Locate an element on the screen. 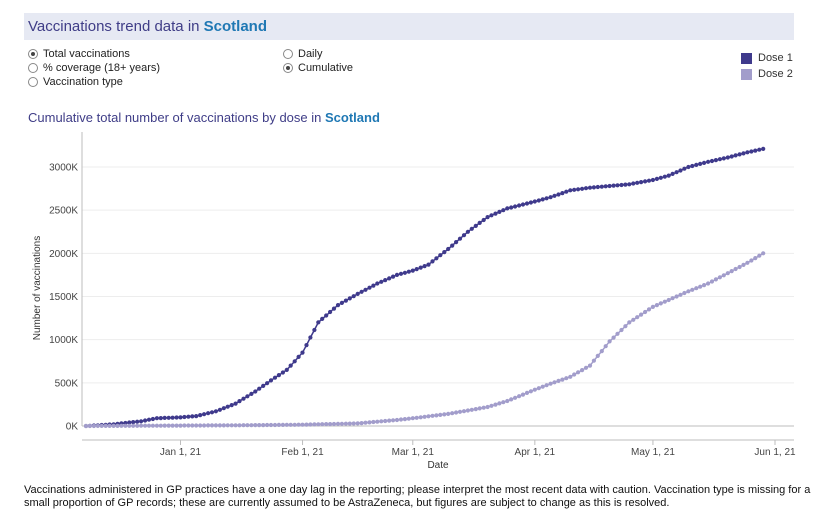  radio-daily is located at coordinates (288, 54).